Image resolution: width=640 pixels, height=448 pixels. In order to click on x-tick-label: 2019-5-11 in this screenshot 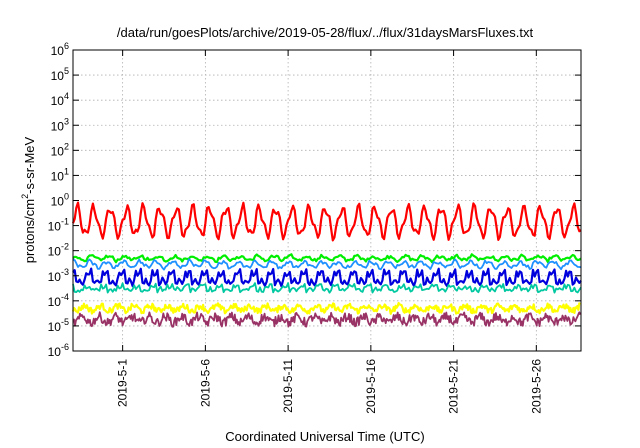, I will do `click(288, 386)`.